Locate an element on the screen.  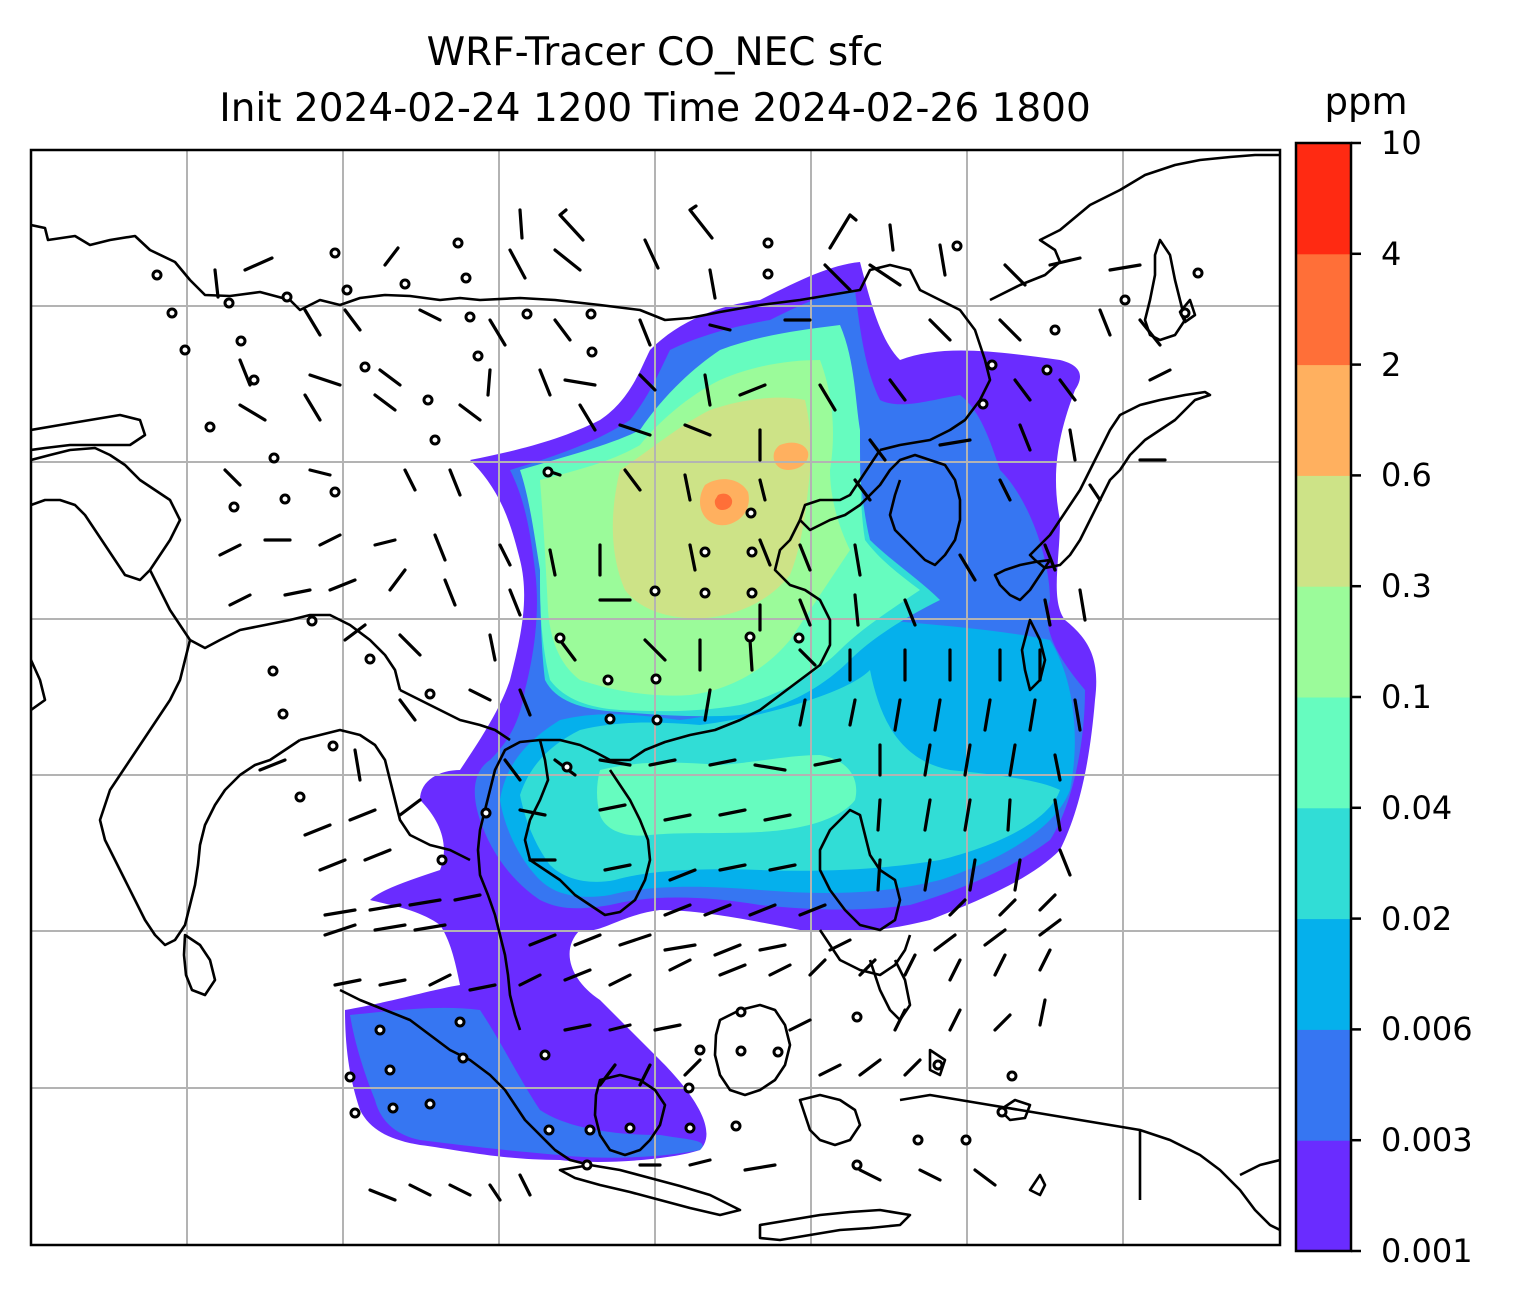
colorbar is located at coordinates (1323, 697).